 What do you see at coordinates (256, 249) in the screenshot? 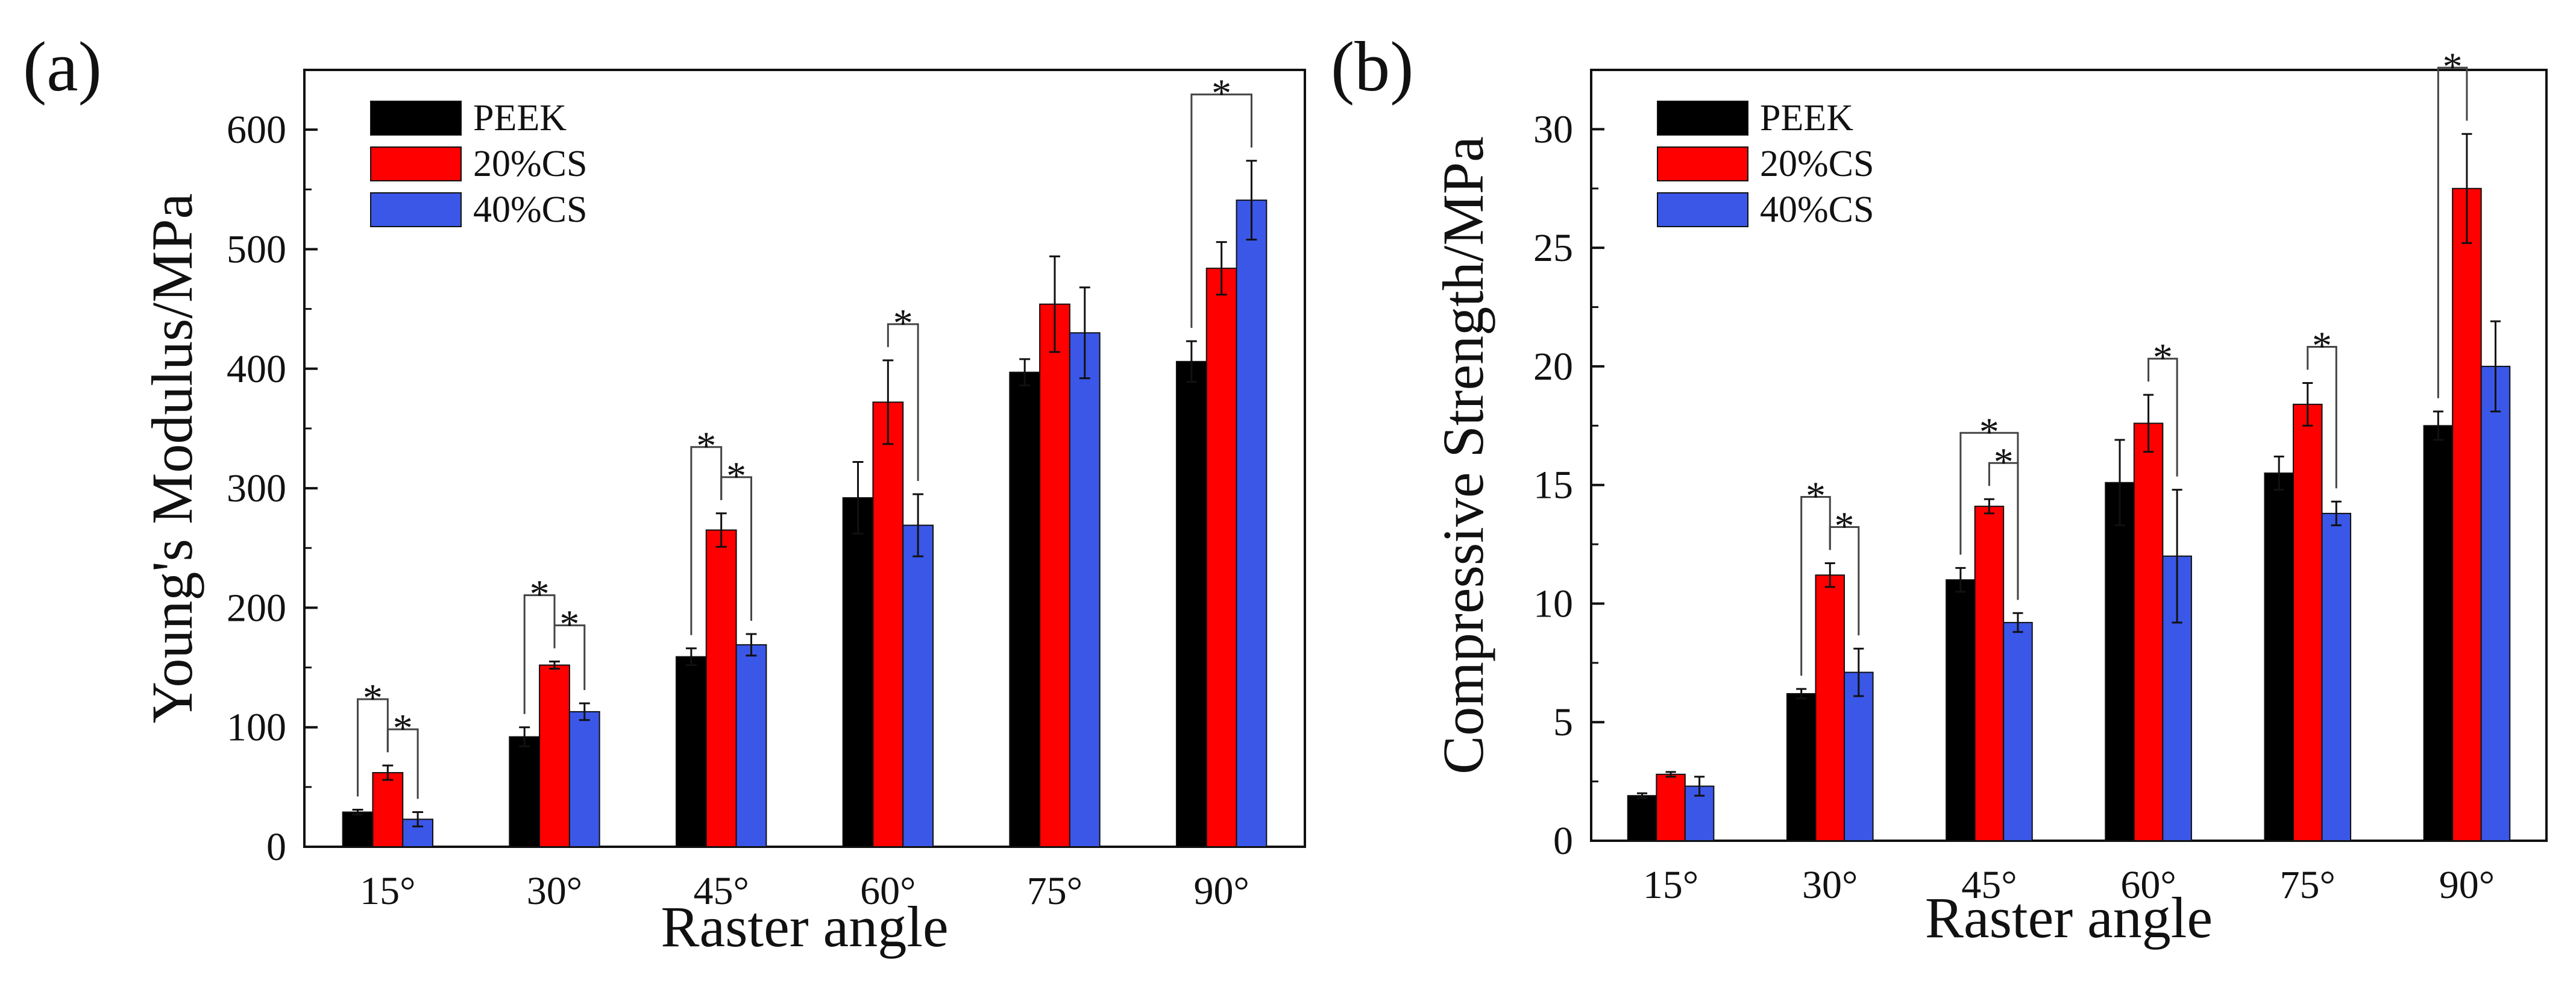
I see `y-tick-label: 500` at bounding box center [256, 249].